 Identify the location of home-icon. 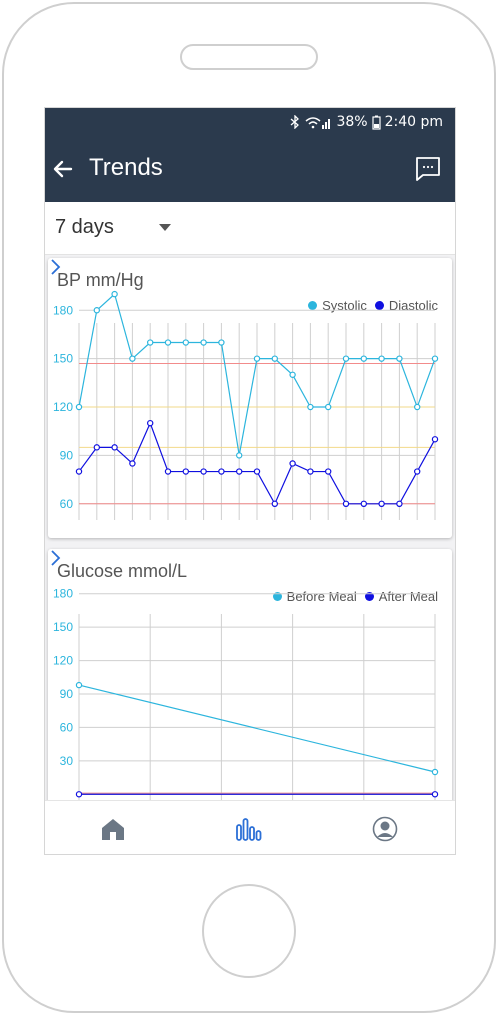
(113, 829).